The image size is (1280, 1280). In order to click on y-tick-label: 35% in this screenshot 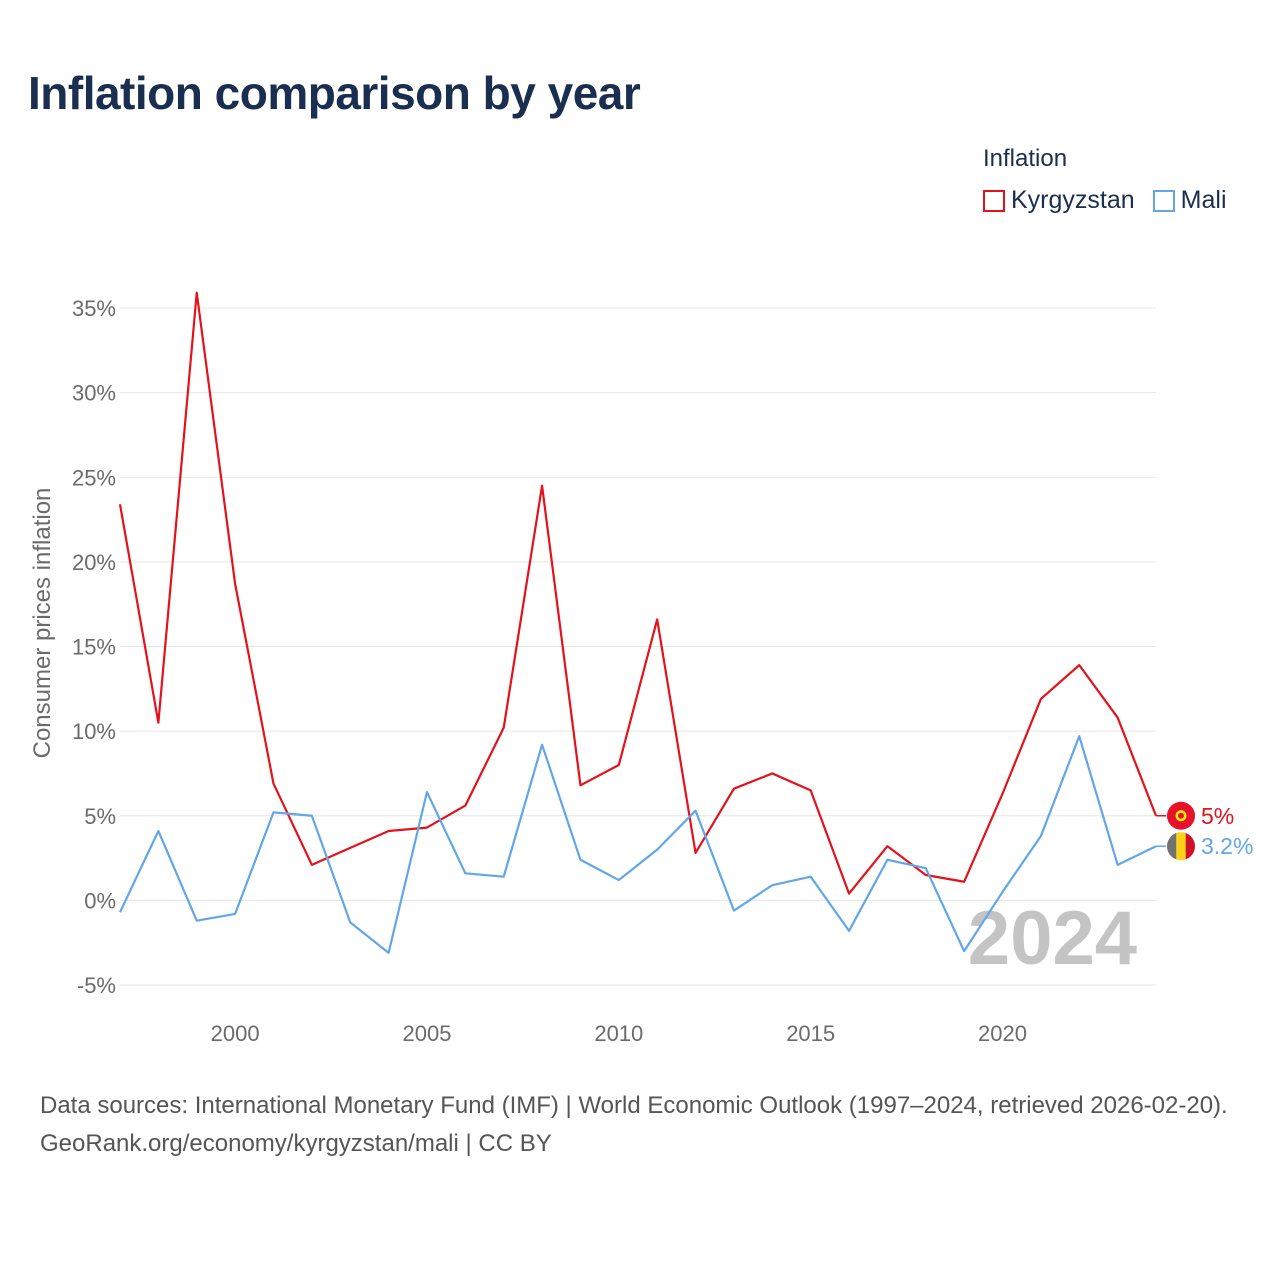, I will do `click(94, 308)`.